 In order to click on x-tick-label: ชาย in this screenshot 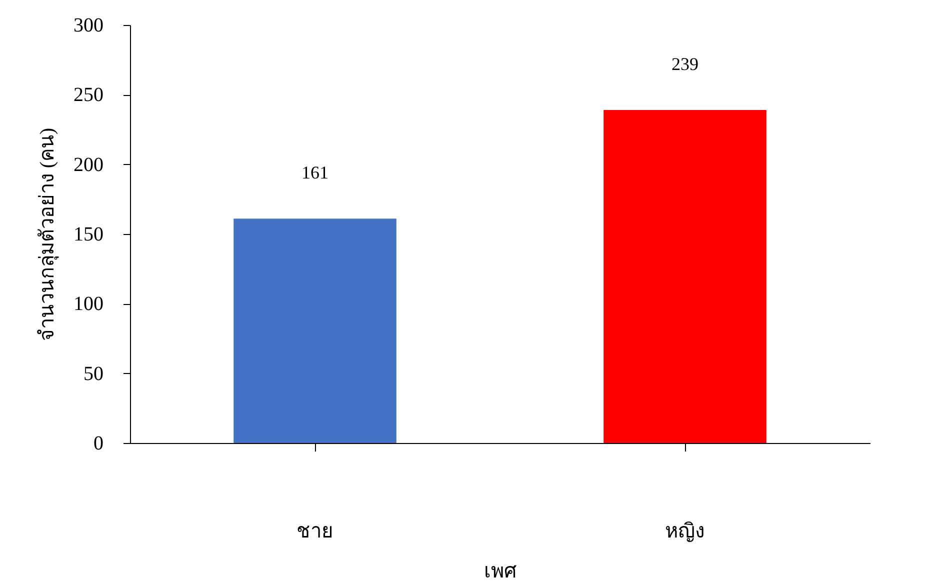, I will do `click(315, 531)`.